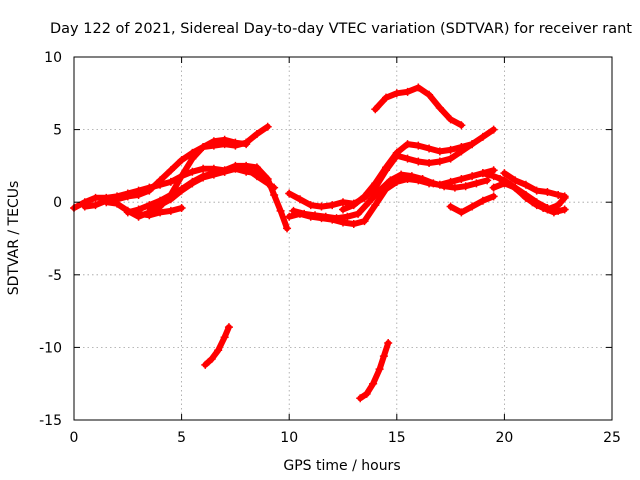 The image size is (640, 480). Describe the element at coordinates (57, 203) in the screenshot. I see `y-tick-label: 0` at that location.